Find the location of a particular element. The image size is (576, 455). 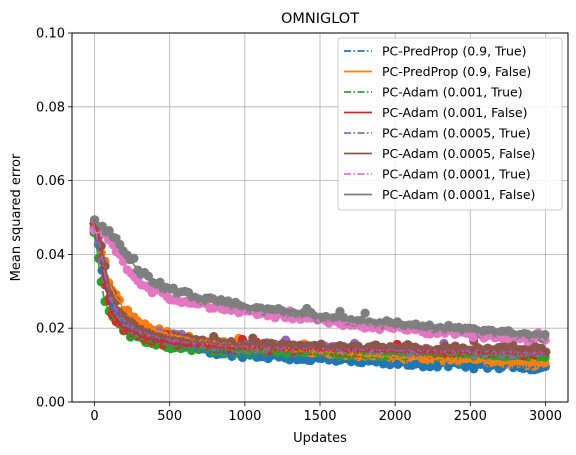

legend-label: PC-Adam (0.001, True) is located at coordinates (452, 92).